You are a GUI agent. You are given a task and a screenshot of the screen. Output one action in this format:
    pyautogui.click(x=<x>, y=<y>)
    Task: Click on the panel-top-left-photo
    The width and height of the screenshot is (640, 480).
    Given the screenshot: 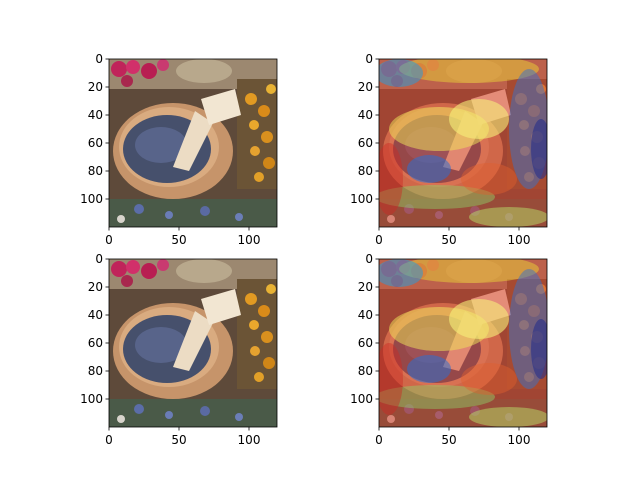 What is the action you would take?
    pyautogui.click(x=193, y=143)
    